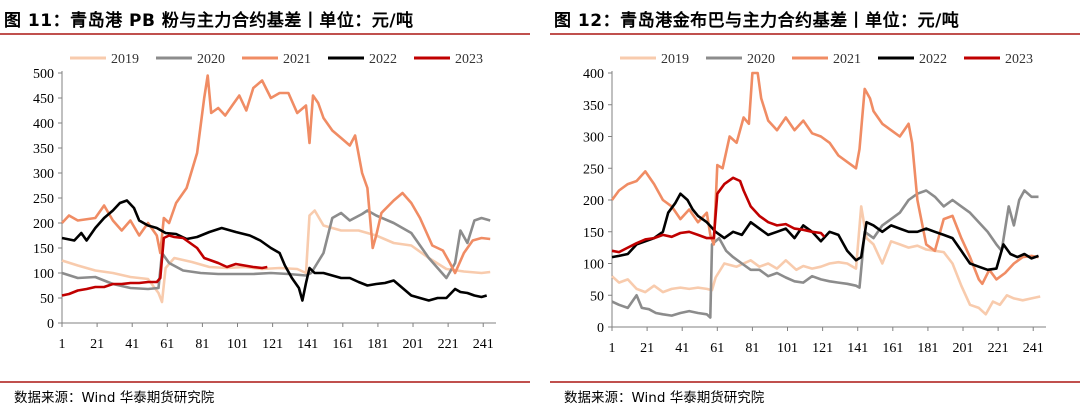 This screenshot has width=1080, height=410. I want to click on chart-title: 图 12：青岛港金布巴与主力合约基差丨单位：元/吨, so click(757, 21).